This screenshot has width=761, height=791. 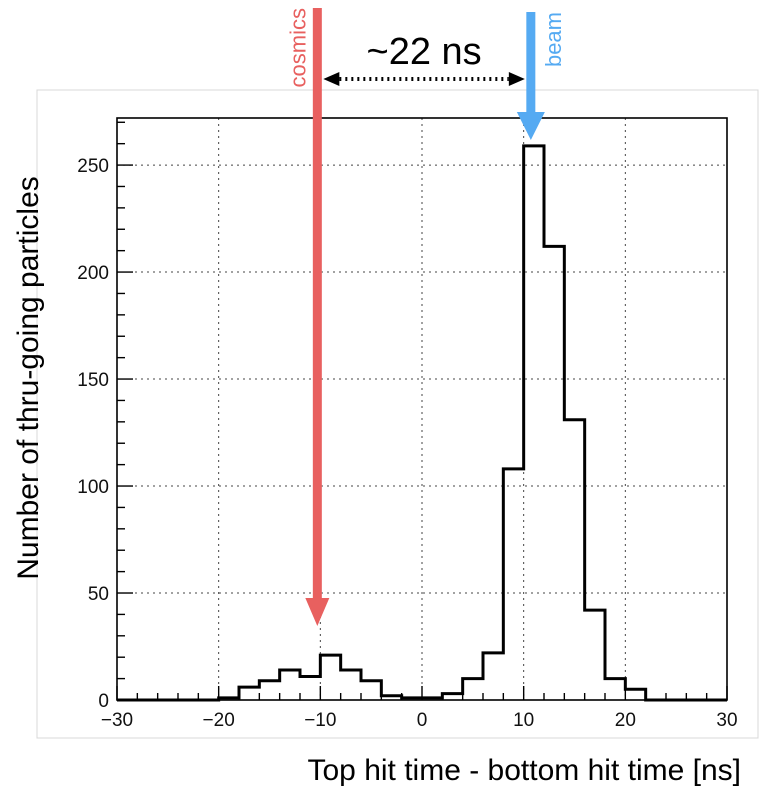 What do you see at coordinates (93, 273) in the screenshot?
I see `y-tick-label: 200` at bounding box center [93, 273].